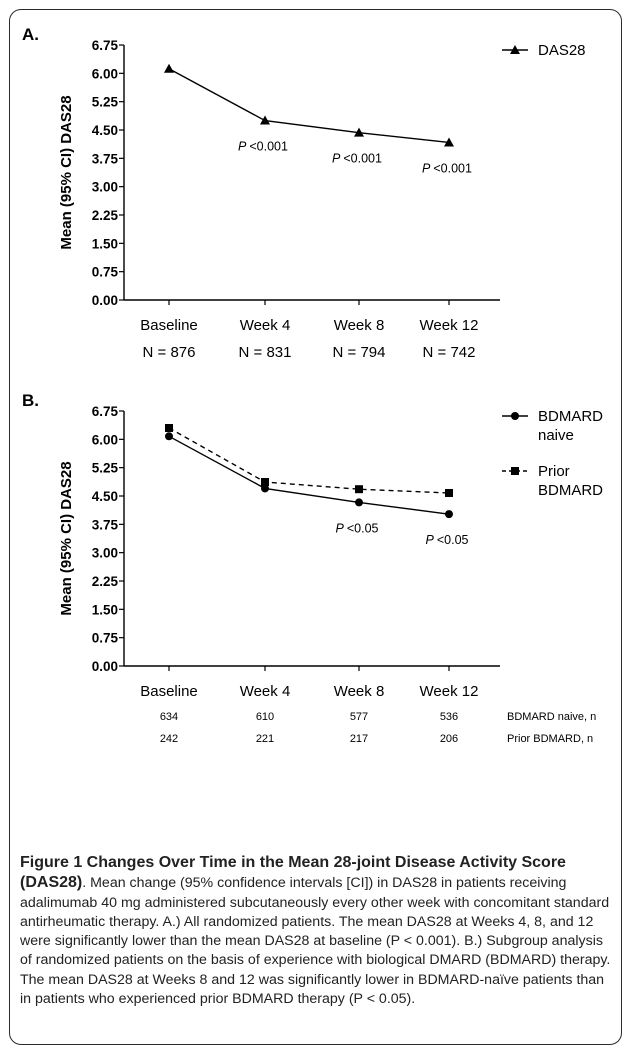 The width and height of the screenshot is (633, 1056). I want to click on panel-label: B., so click(30, 400).